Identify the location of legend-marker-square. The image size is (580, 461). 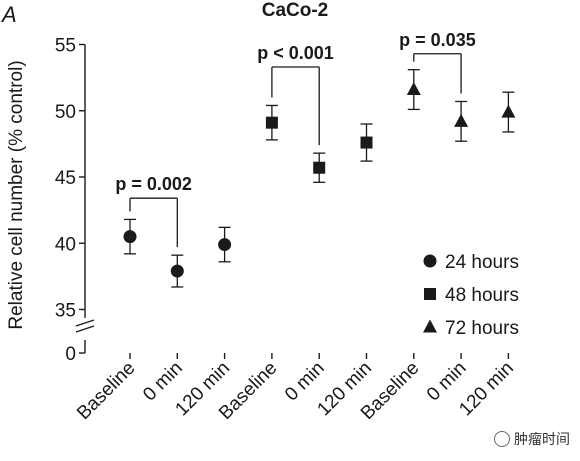
(430, 294).